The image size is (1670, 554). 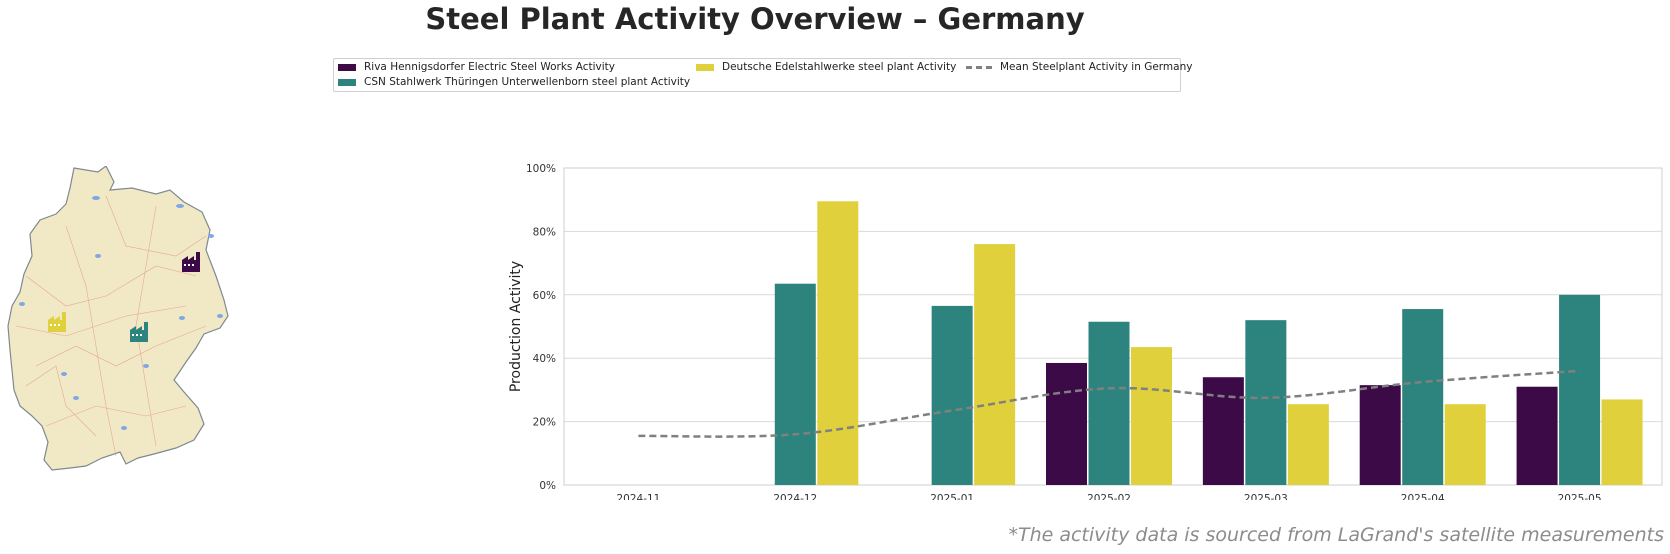 What do you see at coordinates (795, 496) in the screenshot?
I see `x-tick-label: 2024-12` at bounding box center [795, 496].